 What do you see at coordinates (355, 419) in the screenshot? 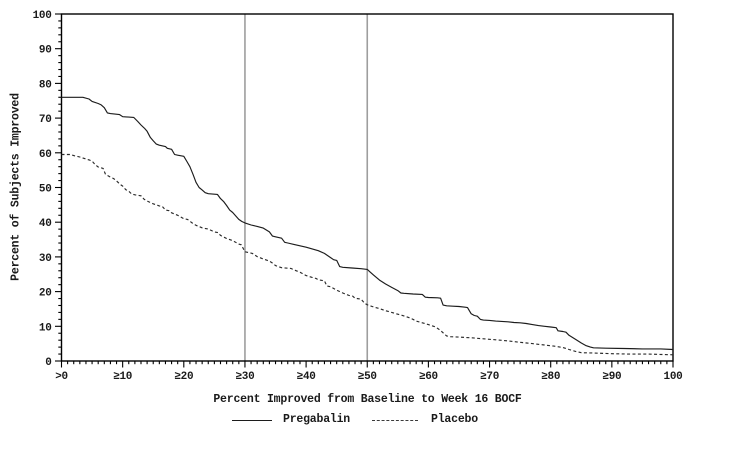
I see `legend: Pregabalin Placebo` at bounding box center [355, 419].